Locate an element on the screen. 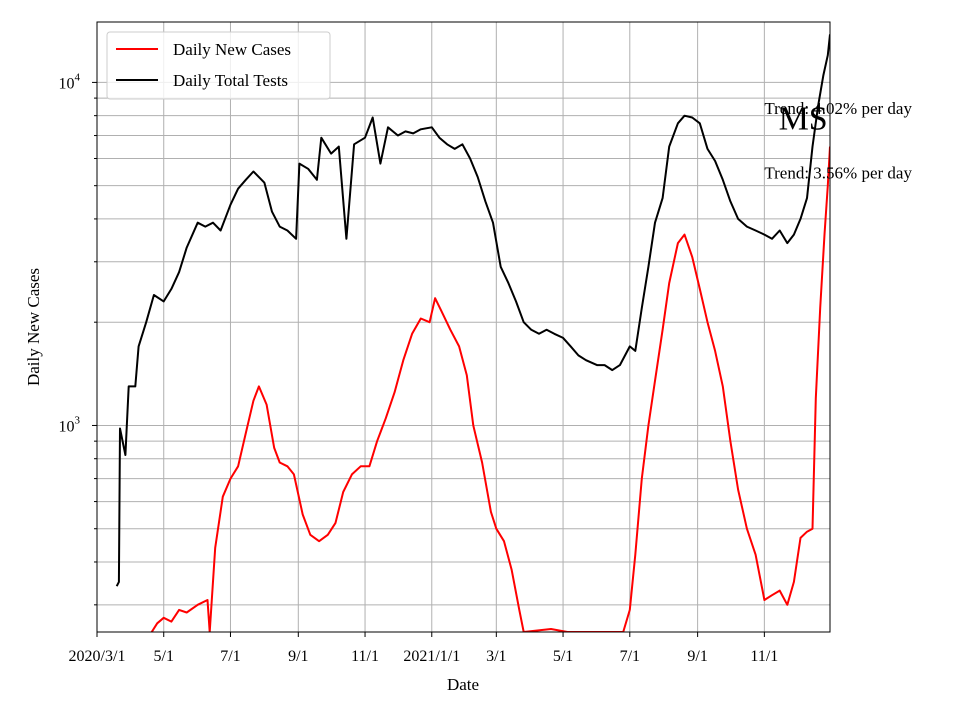 The image size is (960, 720). trend-annotation: Trend: 4.02% per day is located at coordinates (838, 108).